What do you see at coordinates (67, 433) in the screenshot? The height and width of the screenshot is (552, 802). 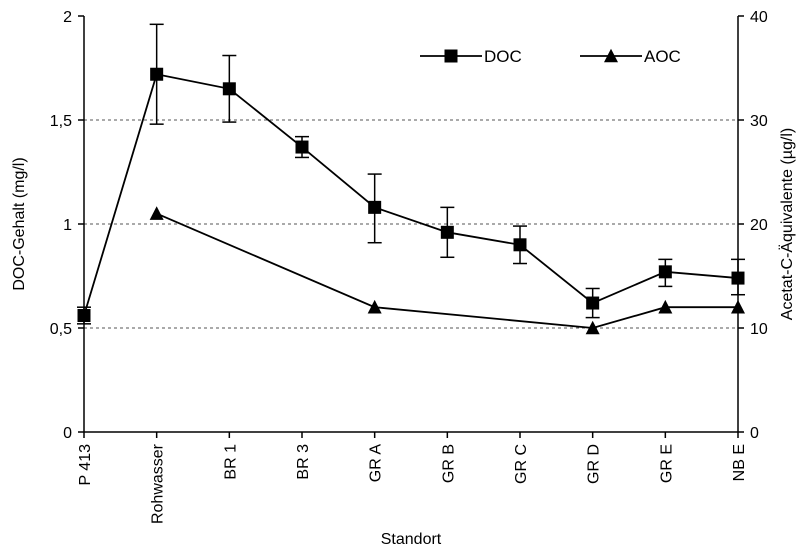 I see `y-left-tick-label: 0` at bounding box center [67, 433].